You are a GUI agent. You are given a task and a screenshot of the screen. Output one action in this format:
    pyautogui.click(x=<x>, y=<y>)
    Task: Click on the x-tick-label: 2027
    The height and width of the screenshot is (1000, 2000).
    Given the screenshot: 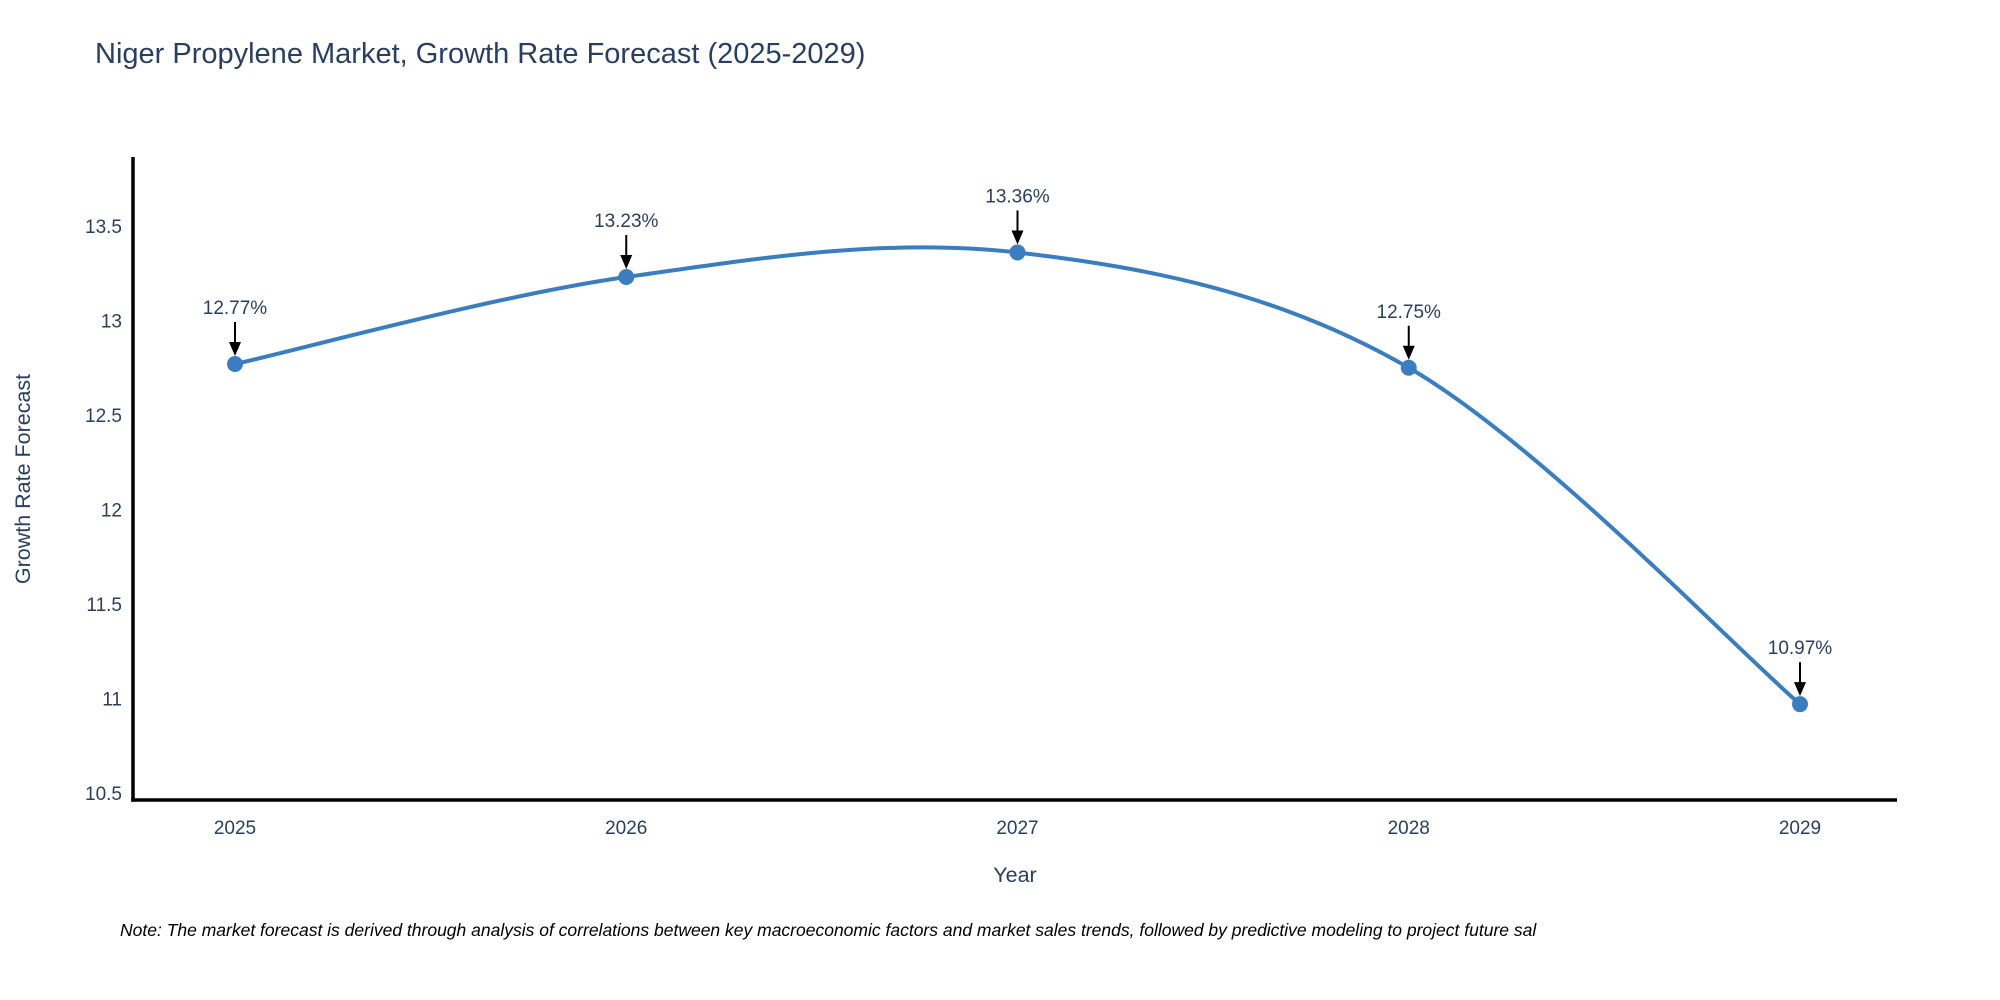 What is the action you would take?
    pyautogui.click(x=1017, y=828)
    